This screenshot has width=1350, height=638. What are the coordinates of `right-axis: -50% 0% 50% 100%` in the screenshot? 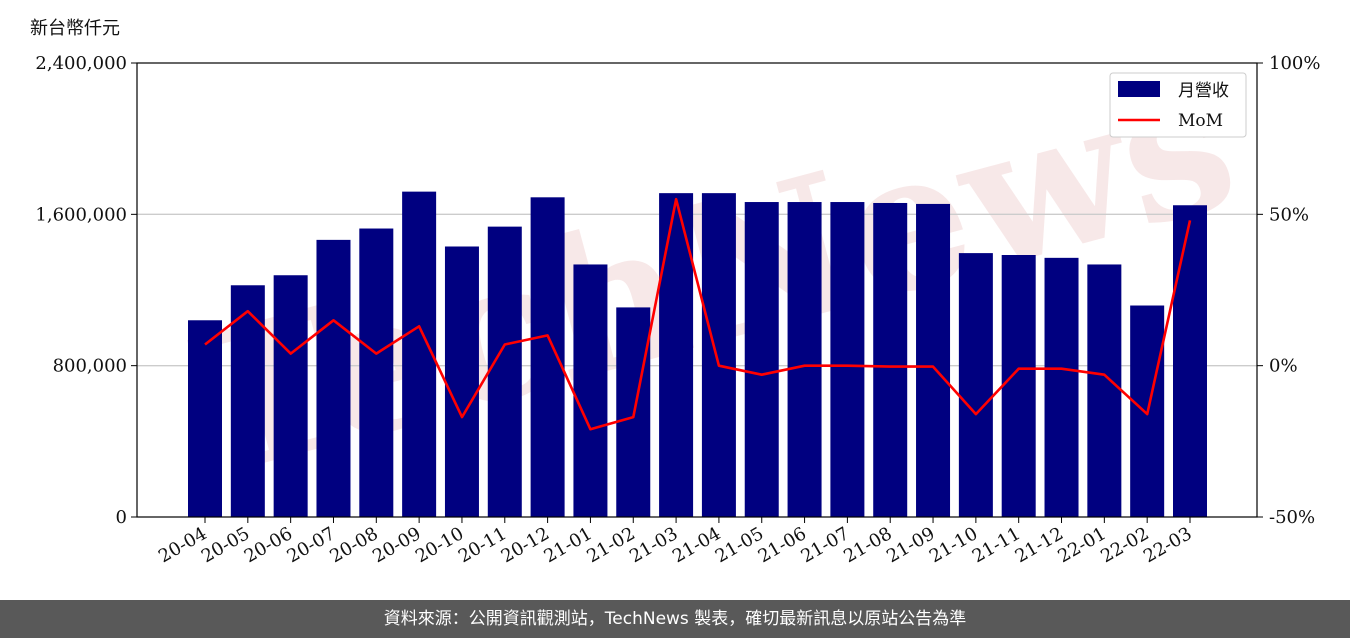 It's located at (1288, 290).